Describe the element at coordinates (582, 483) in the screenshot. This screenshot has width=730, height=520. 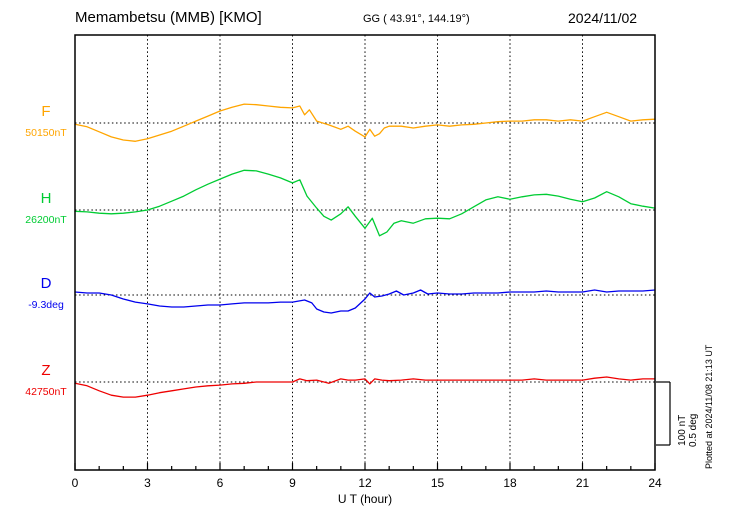
I see `x-tick-label: 21` at that location.